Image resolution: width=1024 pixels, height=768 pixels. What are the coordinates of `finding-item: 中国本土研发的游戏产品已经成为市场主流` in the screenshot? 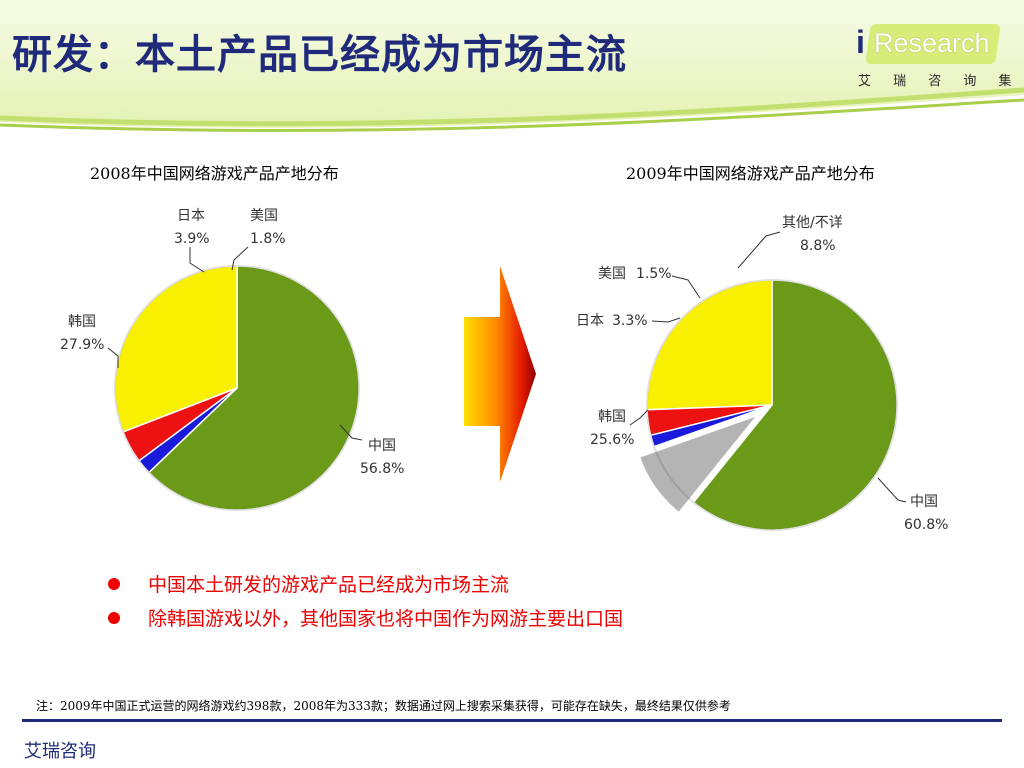 It's located at (365, 589).